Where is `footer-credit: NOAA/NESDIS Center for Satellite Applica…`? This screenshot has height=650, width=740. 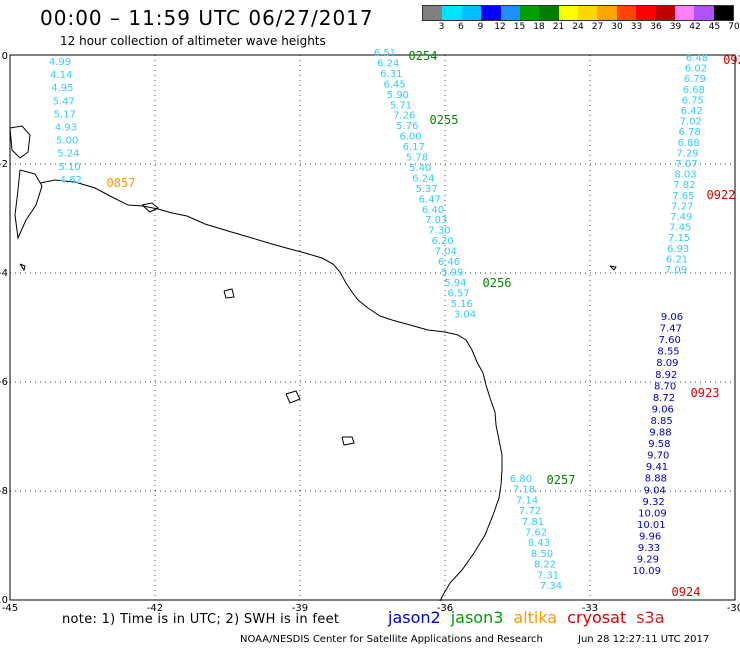
footer-credit: NOAA/NESDIS Center for Satellite Applica… is located at coordinates (391, 639).